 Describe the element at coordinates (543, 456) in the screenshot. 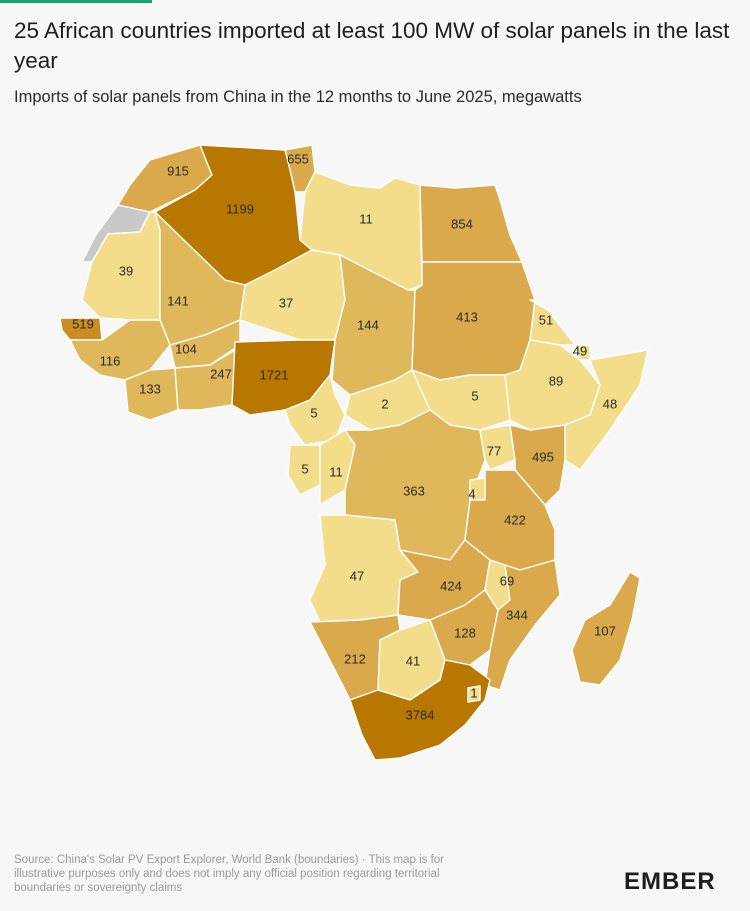

I see `value-kenya: 495` at that location.